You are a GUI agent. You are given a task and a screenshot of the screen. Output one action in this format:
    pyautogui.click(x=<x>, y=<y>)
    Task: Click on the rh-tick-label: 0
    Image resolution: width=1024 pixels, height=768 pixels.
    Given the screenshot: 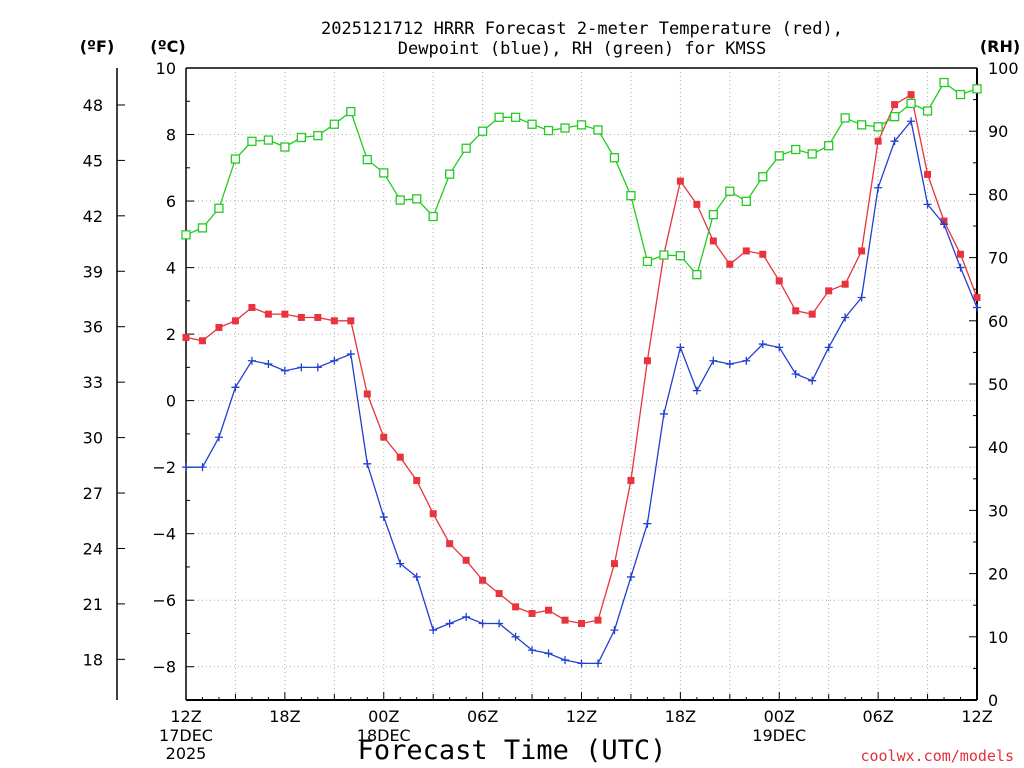 What is the action you would take?
    pyautogui.click(x=993, y=700)
    